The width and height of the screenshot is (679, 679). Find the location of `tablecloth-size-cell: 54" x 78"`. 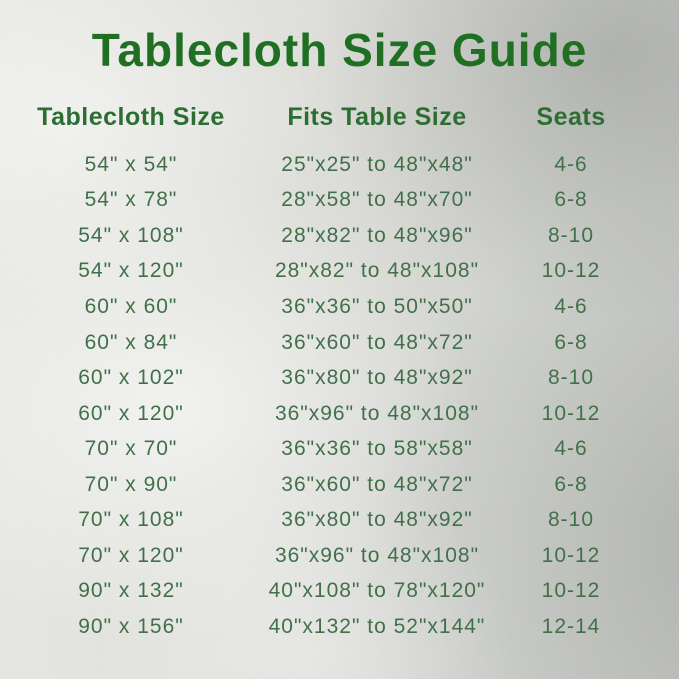

tablecloth-size-cell: 54" x 78" is located at coordinates (131, 200).